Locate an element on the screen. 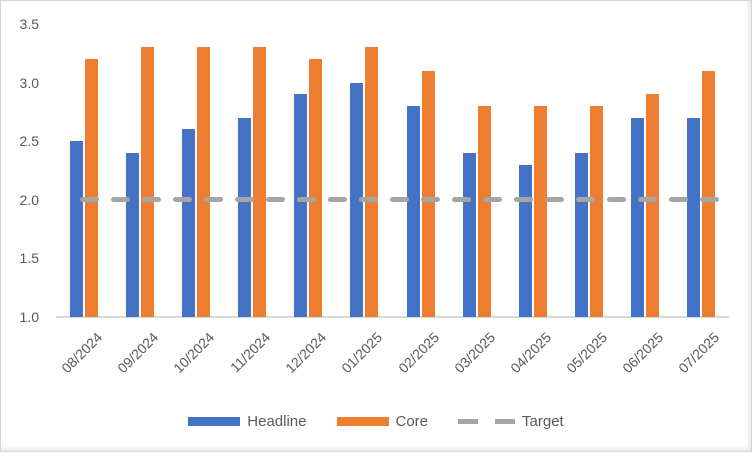 The width and height of the screenshot is (752, 452). legend-label-headline: Headline is located at coordinates (277, 421).